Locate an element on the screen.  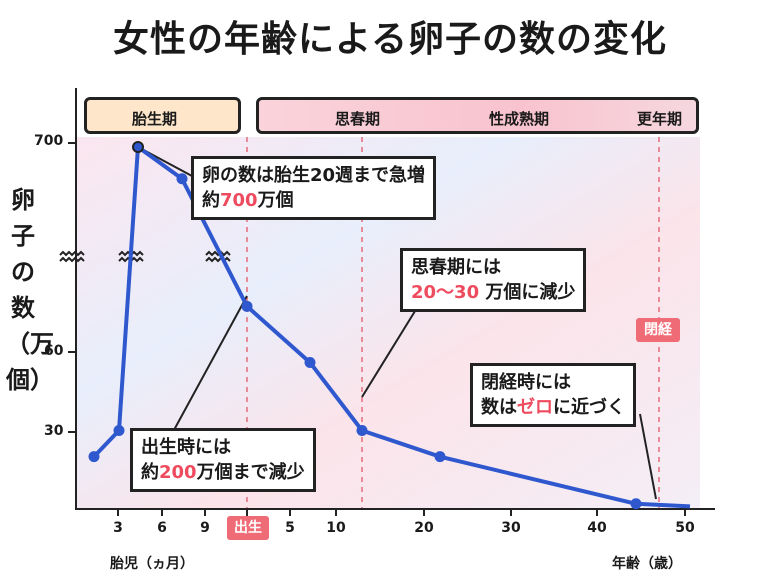
phase-menopause-label: 更年期 is located at coordinates (660, 119).